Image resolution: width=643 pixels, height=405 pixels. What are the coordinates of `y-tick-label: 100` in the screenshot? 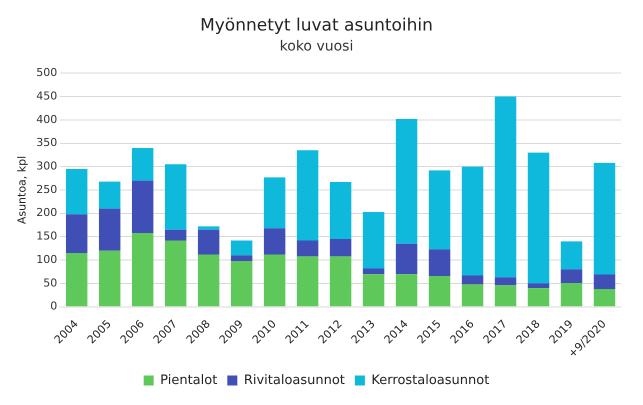 It's located at (47, 259).